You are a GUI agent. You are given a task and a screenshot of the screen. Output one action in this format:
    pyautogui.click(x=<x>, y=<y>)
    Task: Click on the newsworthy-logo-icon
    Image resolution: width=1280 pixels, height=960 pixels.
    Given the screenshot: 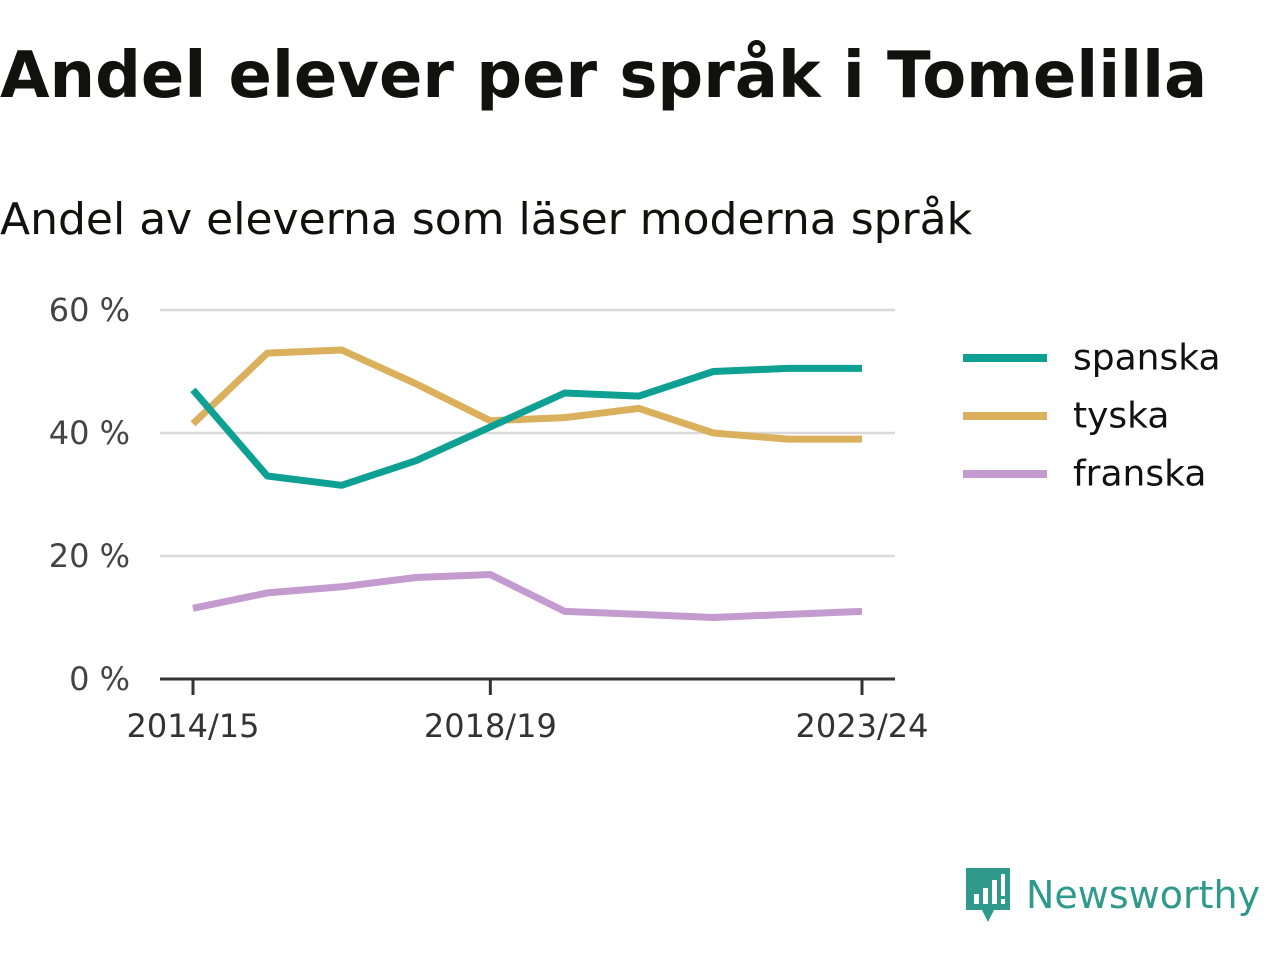 What is the action you would take?
    pyautogui.click(x=988, y=895)
    